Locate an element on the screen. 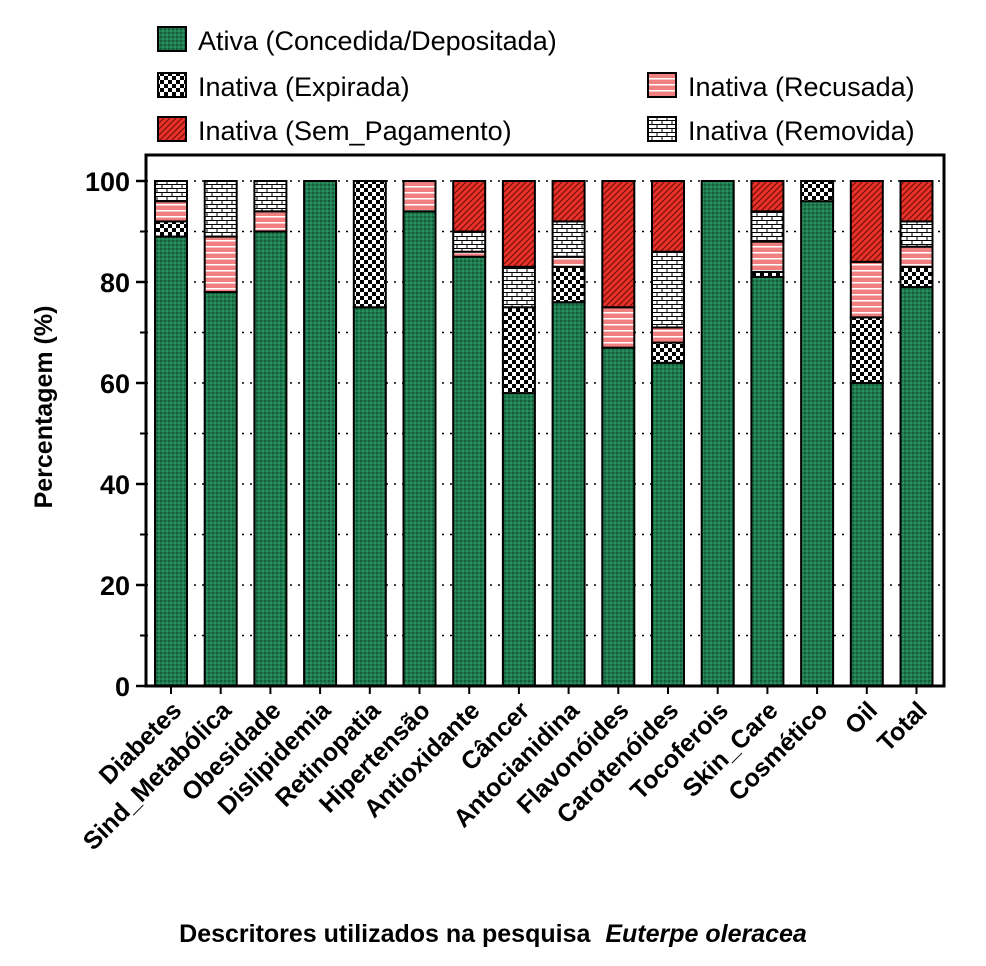 This screenshot has height=966, width=986. y-tick-label: 100 is located at coordinates (107, 182).